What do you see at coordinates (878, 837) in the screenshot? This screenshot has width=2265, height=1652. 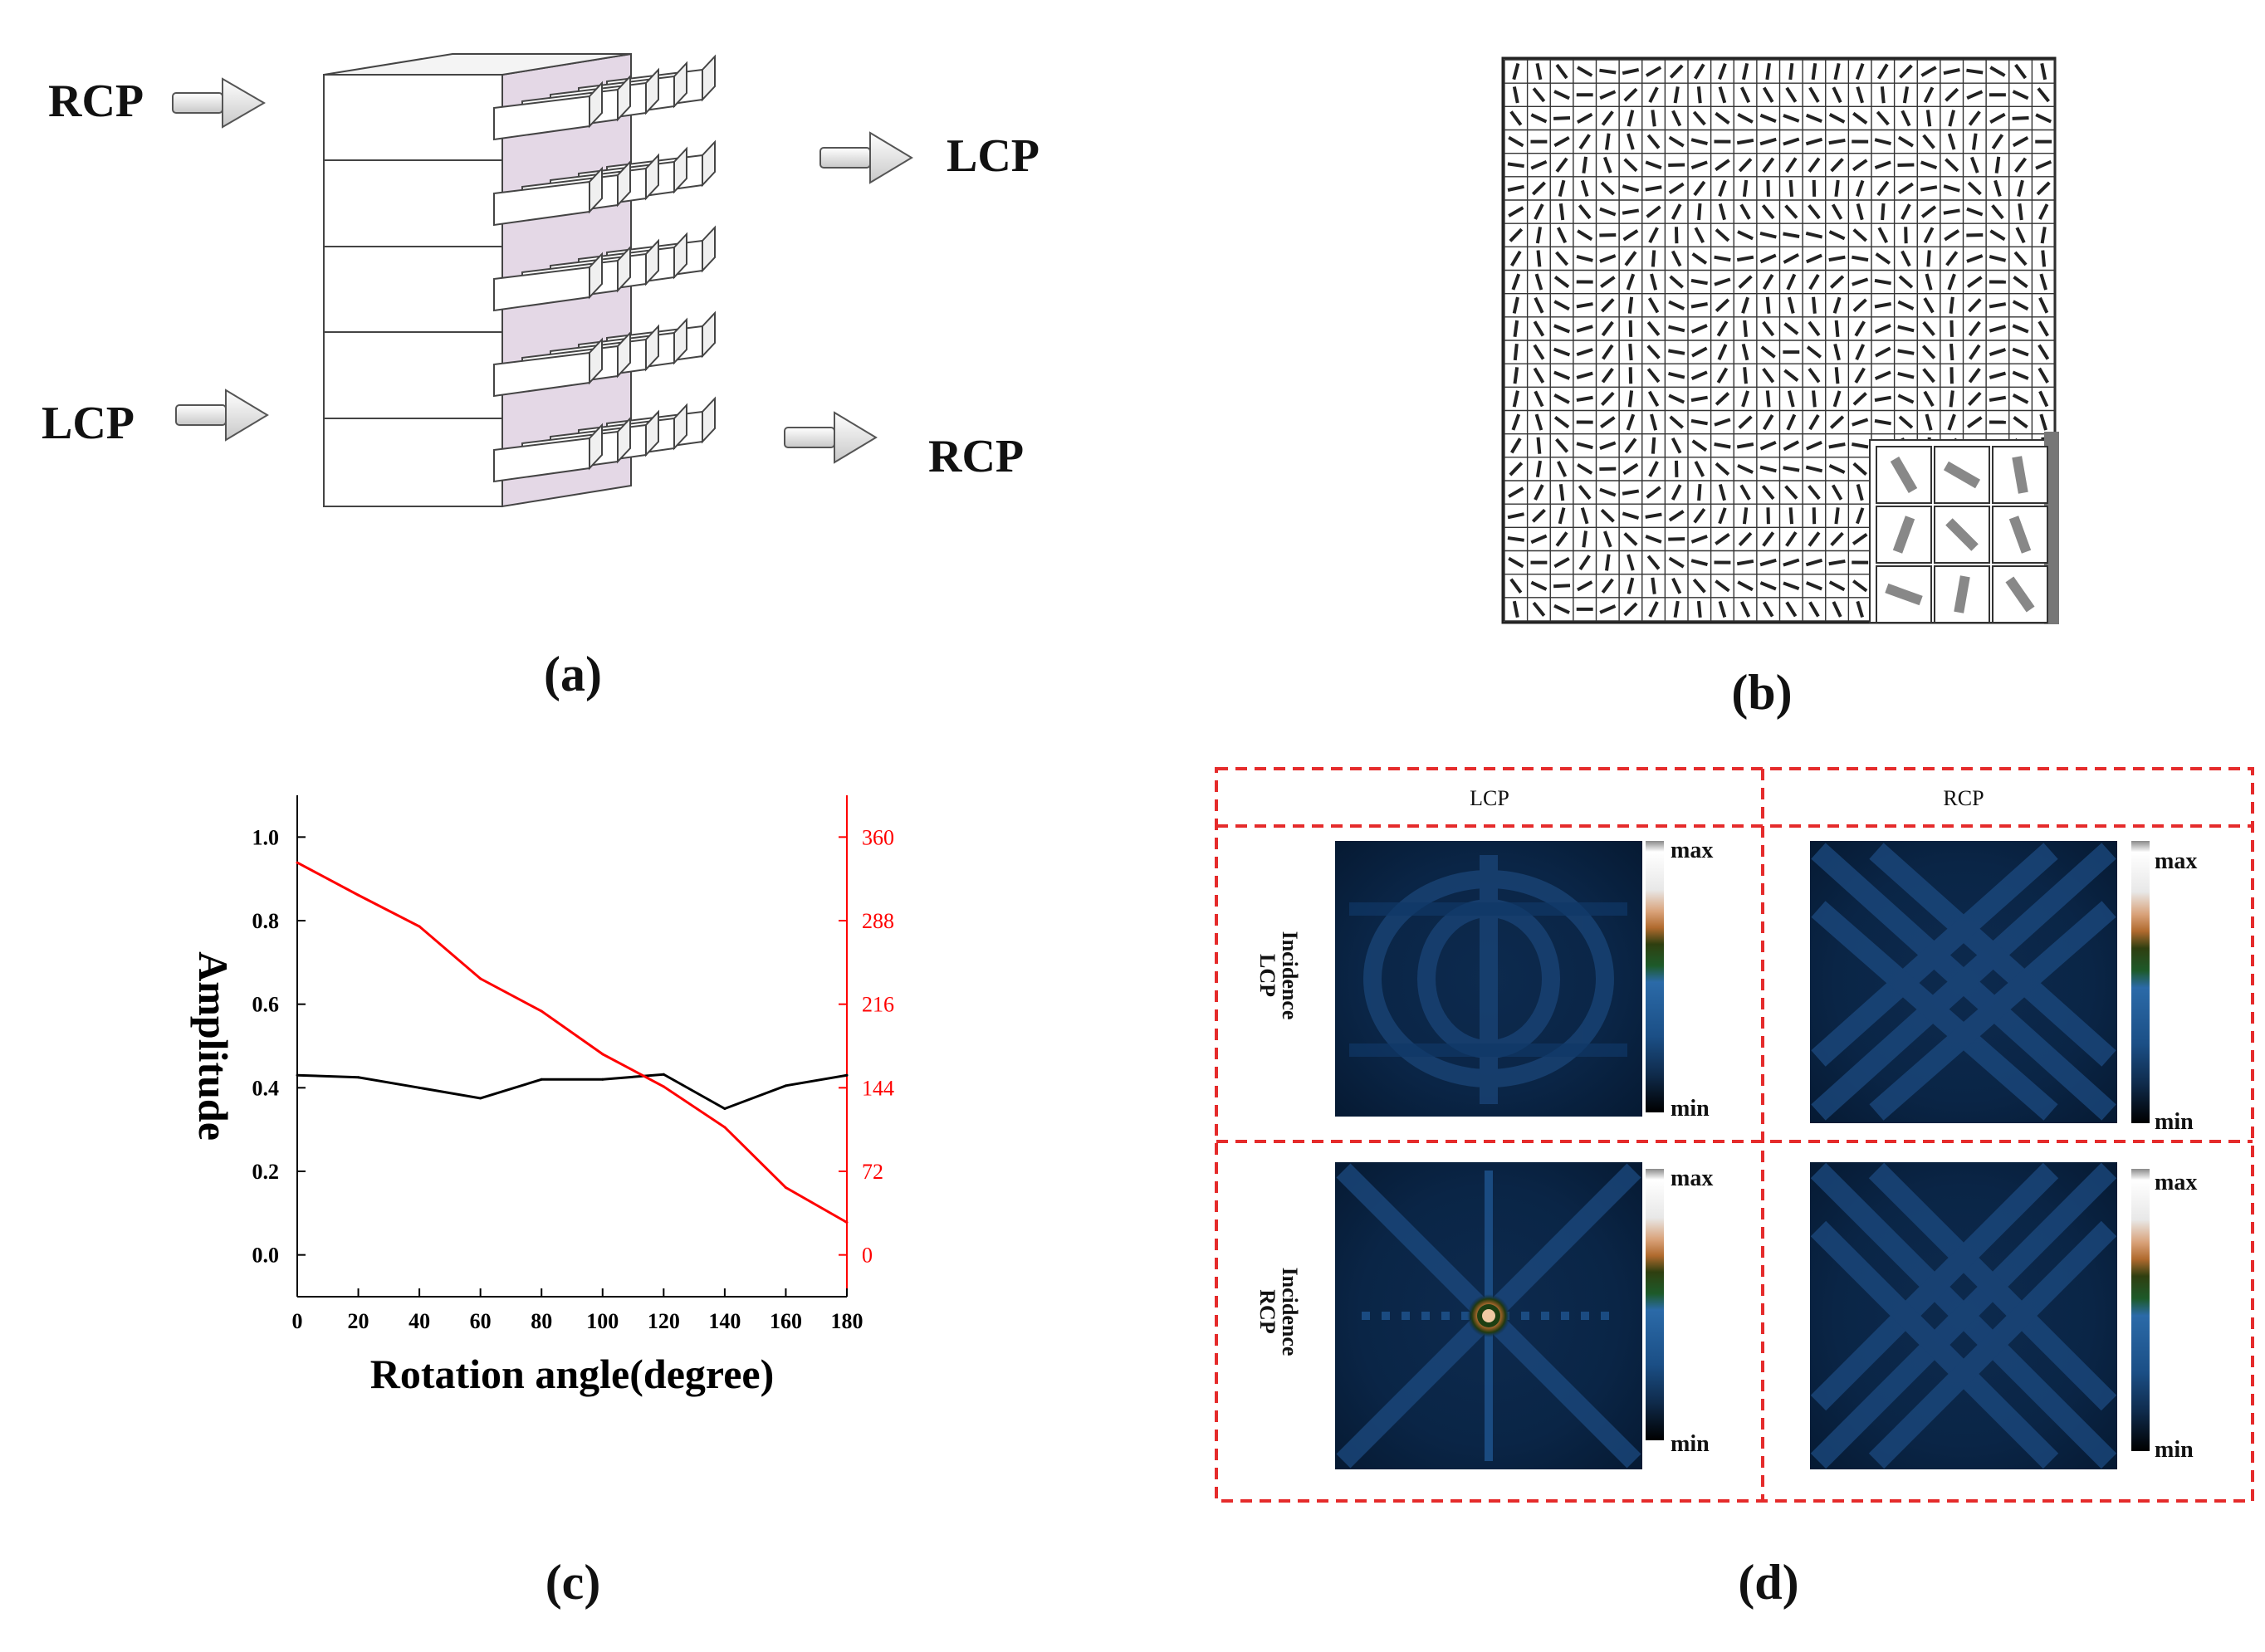 I see `y2-tick-label: 360` at bounding box center [878, 837].